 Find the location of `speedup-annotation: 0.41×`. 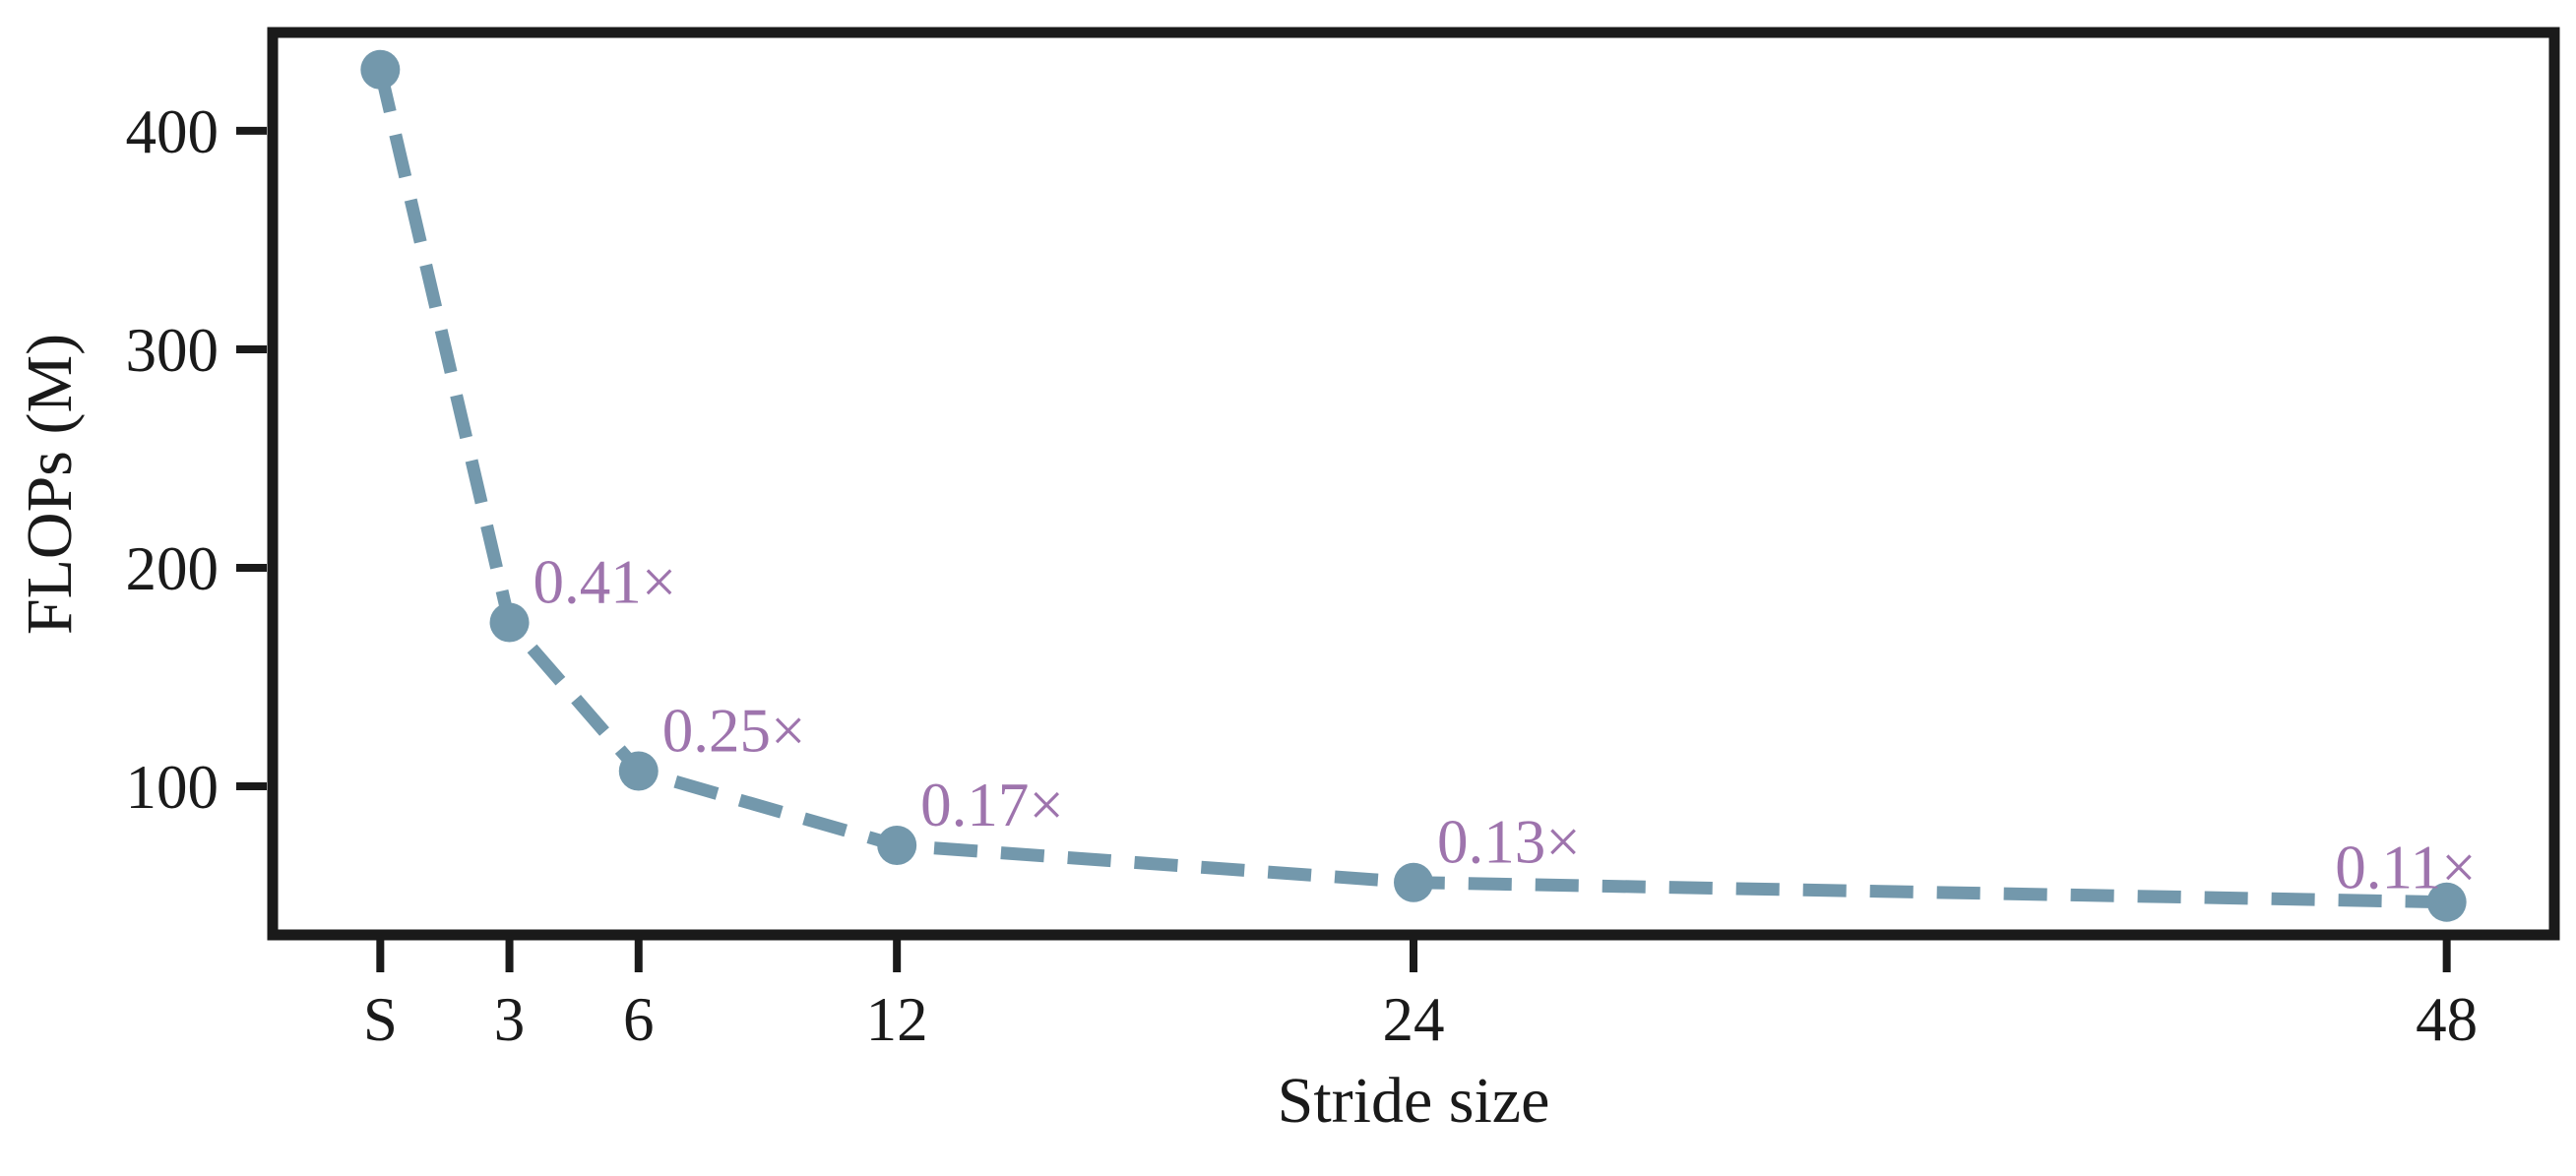

speedup-annotation: 0.41× is located at coordinates (605, 581).